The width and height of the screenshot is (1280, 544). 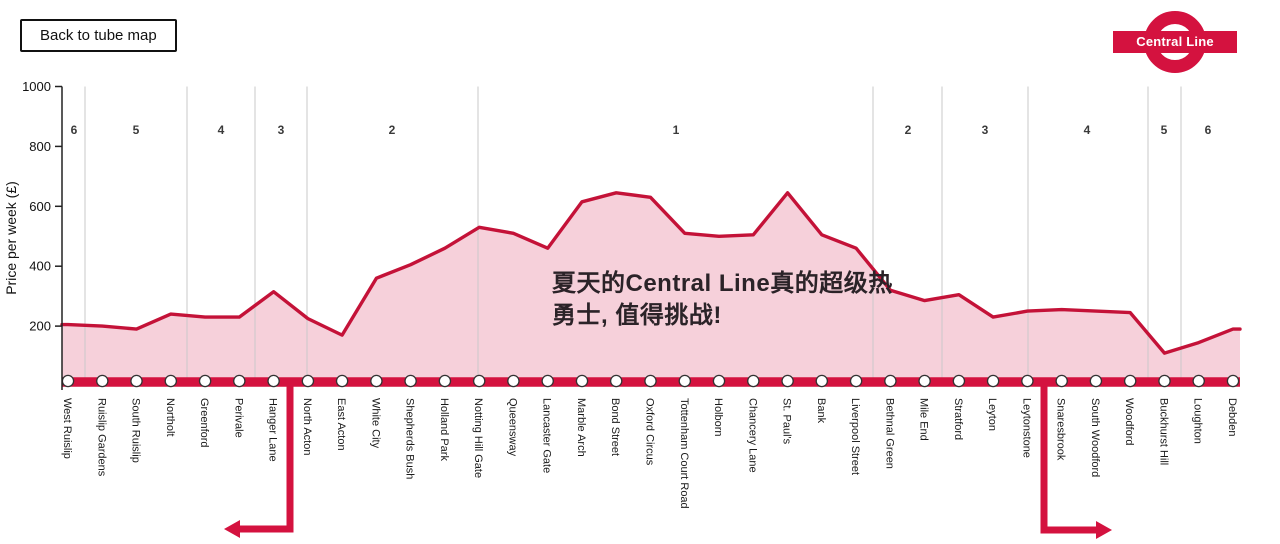 What do you see at coordinates (11, 238) in the screenshot?
I see `y-axis-title: Price per week (£)` at bounding box center [11, 238].